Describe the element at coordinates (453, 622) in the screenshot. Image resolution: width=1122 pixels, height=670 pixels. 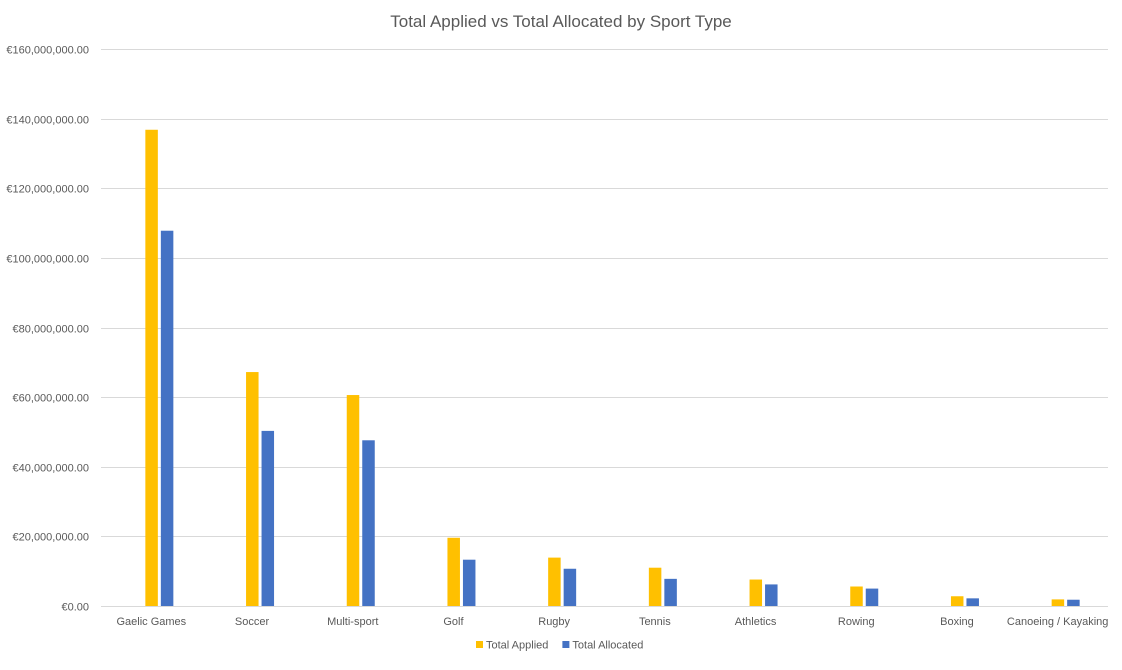
I see `x-category-label: Golf` at that location.